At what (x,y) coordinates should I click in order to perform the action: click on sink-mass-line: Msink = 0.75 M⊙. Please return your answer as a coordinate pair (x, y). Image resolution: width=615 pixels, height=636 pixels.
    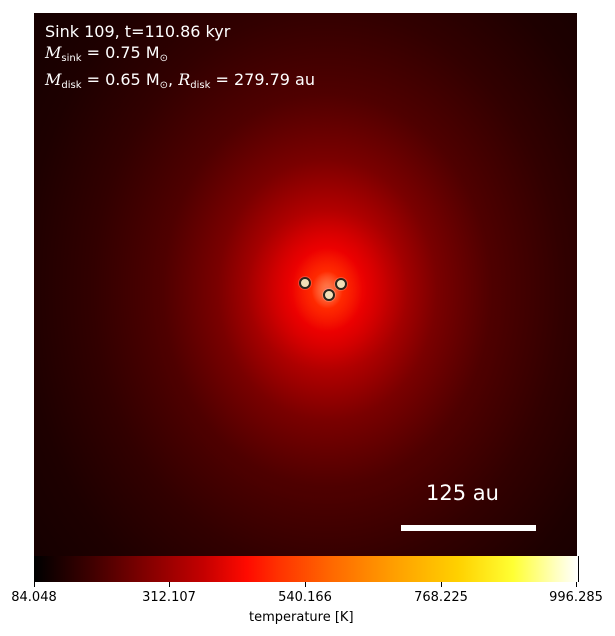
    Looking at the image, I should click on (180, 55).